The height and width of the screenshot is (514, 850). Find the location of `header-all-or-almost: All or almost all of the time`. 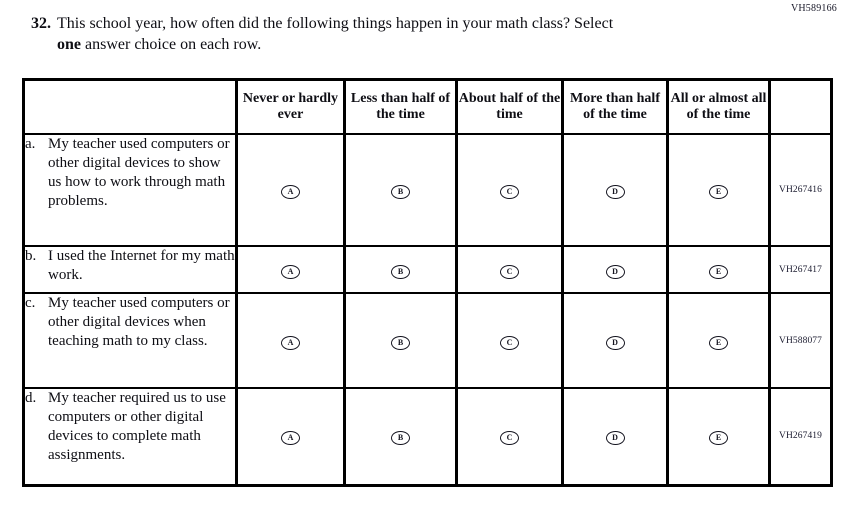

header-all-or-almost: All or almost all of the time is located at coordinates (718, 106).